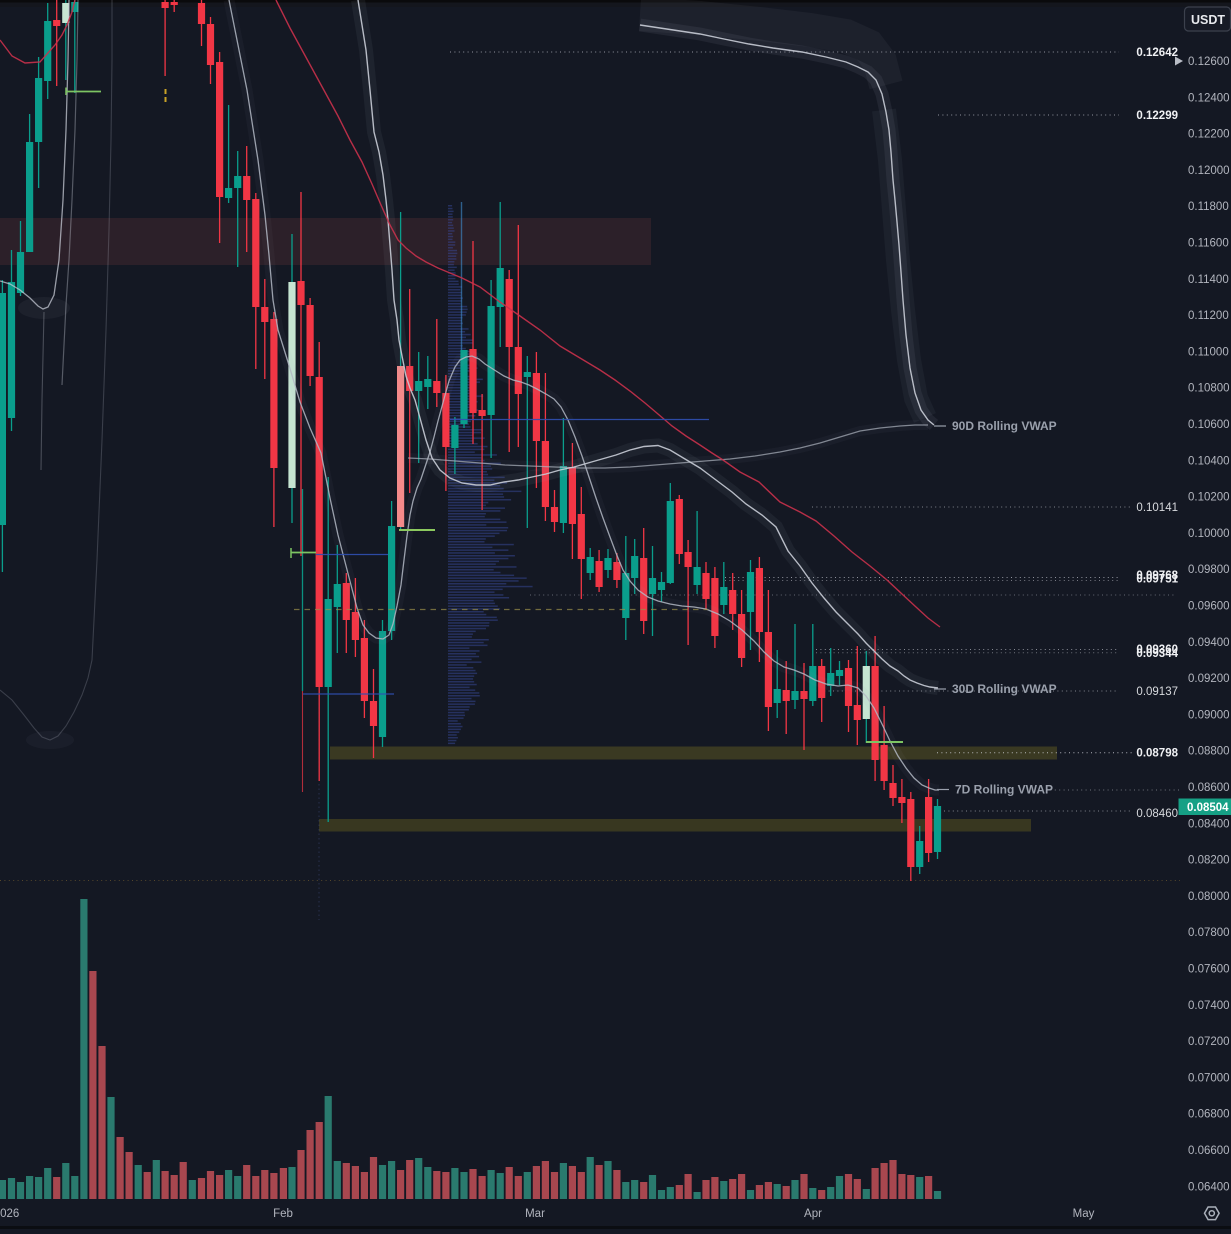 The width and height of the screenshot is (1231, 1234). Describe the element at coordinates (1157, 692) in the screenshot. I see `svg-text: 0.09137` at that location.